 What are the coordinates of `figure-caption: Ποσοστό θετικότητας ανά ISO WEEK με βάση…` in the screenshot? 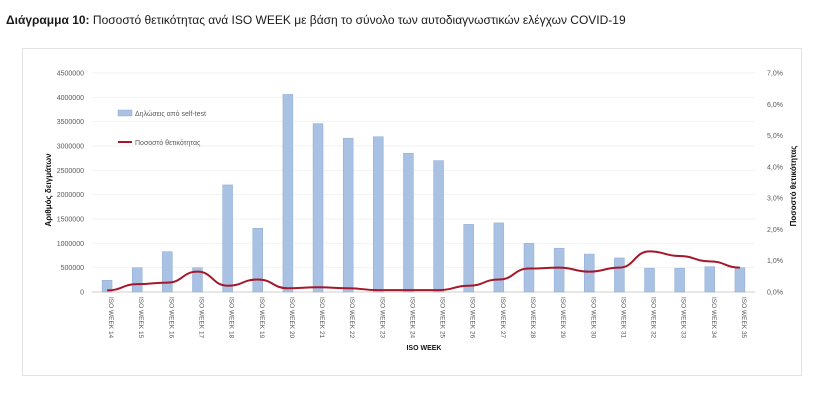 It's located at (359, 20).